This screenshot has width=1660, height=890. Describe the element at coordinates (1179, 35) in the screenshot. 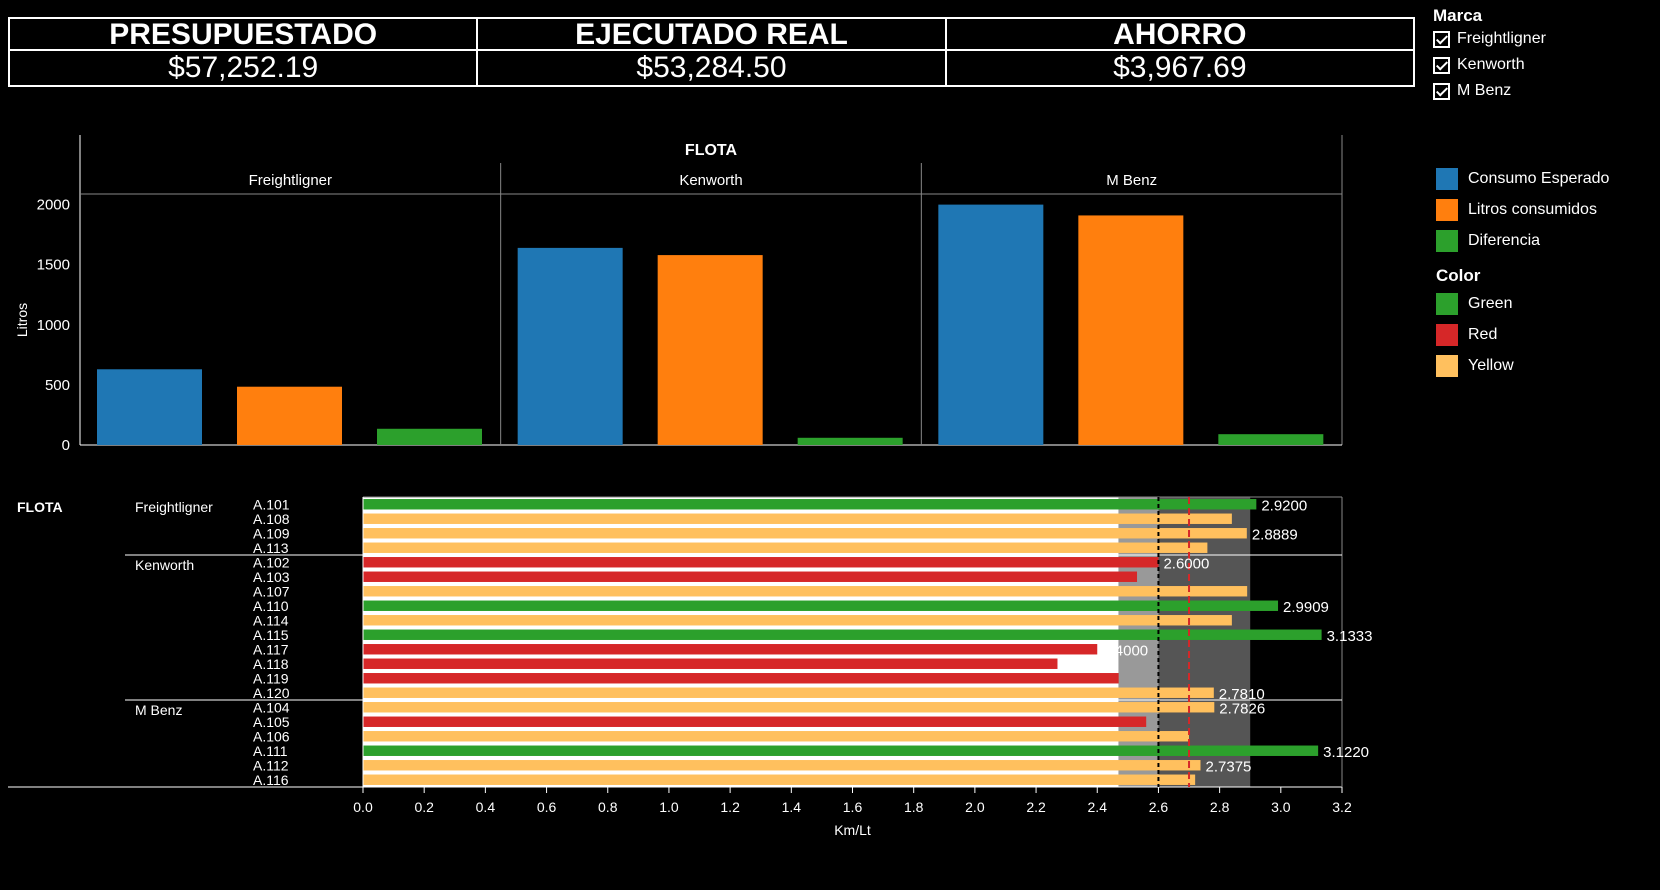

I see `kpi-label: AHORRO` at that location.